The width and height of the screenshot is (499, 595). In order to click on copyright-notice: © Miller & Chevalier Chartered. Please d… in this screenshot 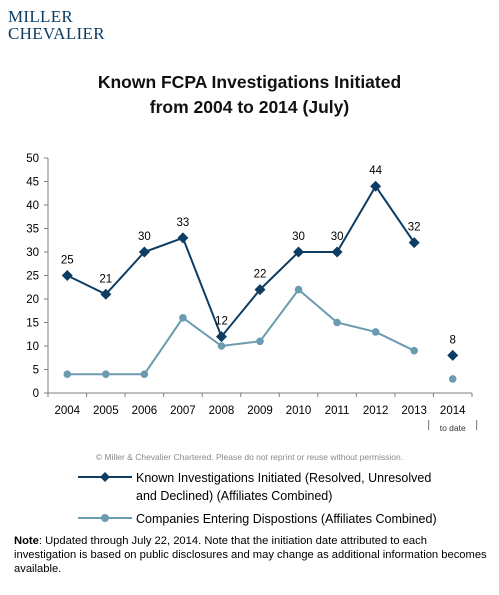, I will do `click(249, 457)`.